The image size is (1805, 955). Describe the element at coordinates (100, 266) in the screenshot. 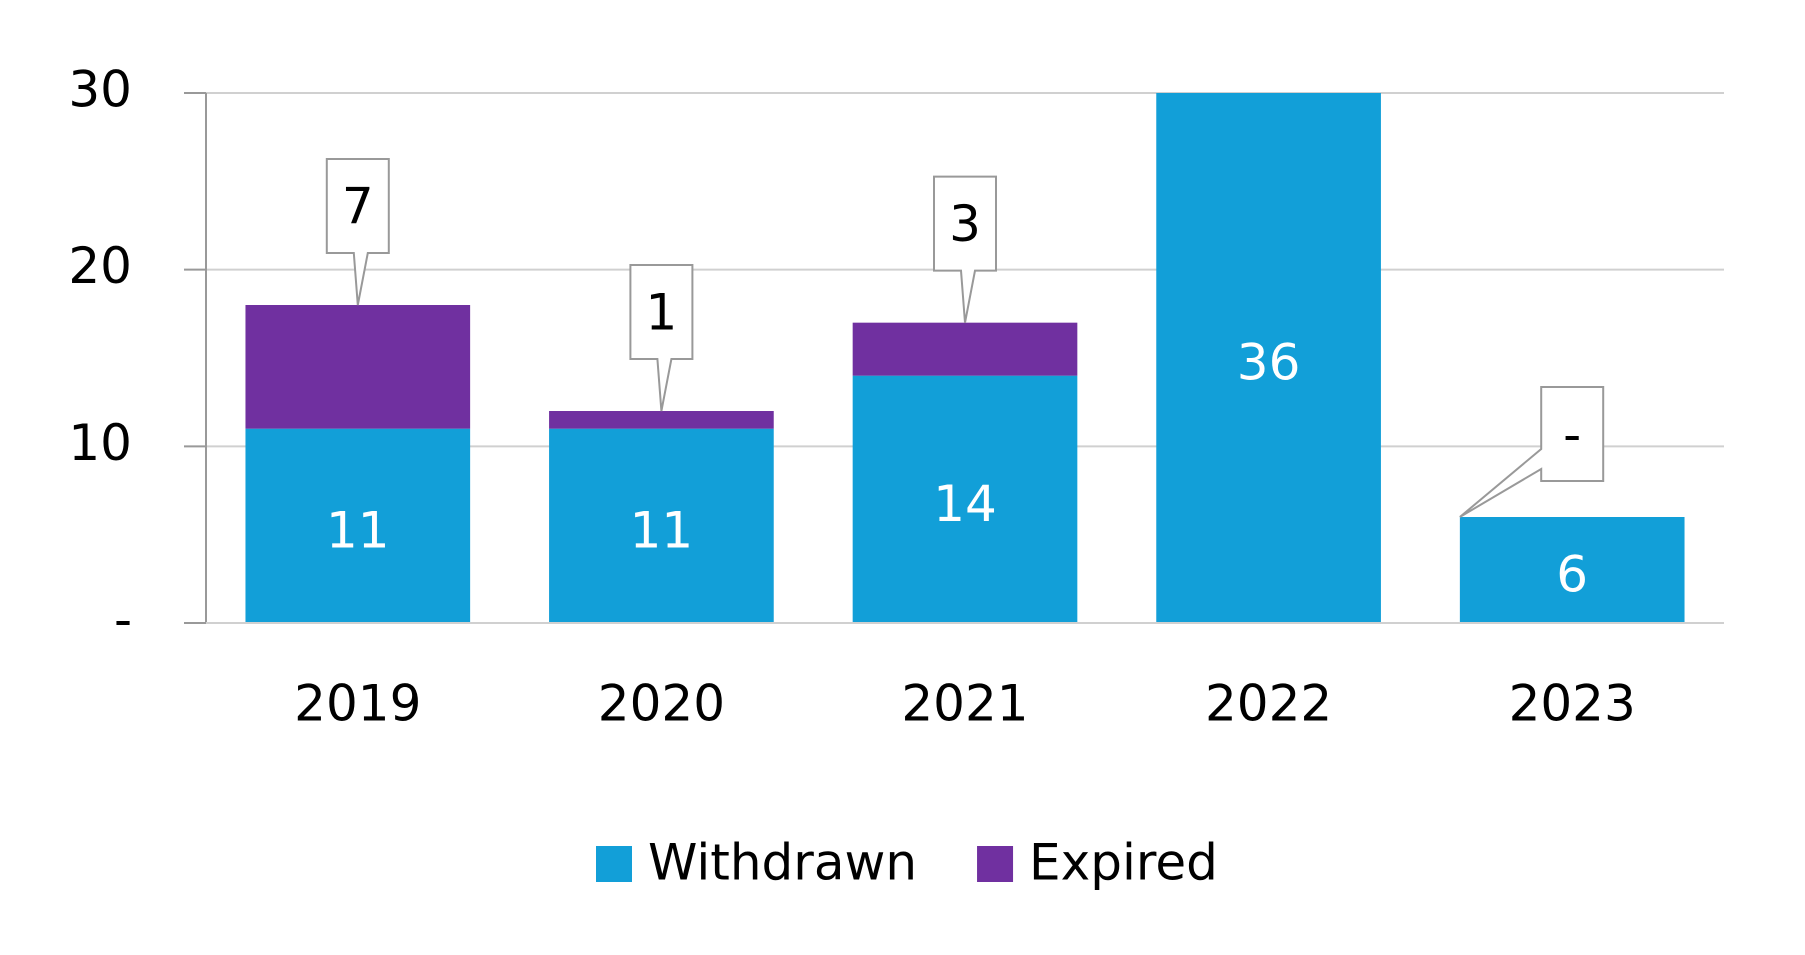

I see `y-tick-label: 20` at that location.